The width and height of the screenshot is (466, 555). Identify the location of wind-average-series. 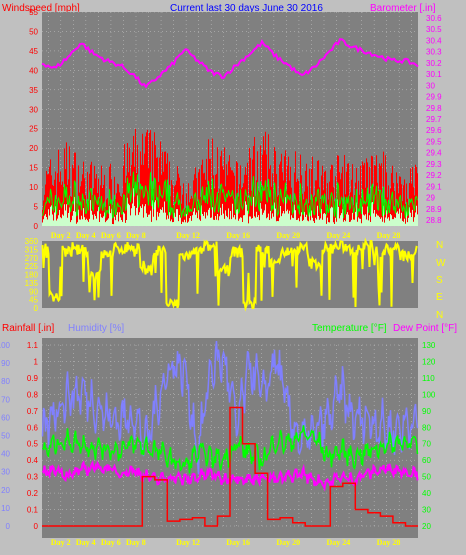
(230, 195).